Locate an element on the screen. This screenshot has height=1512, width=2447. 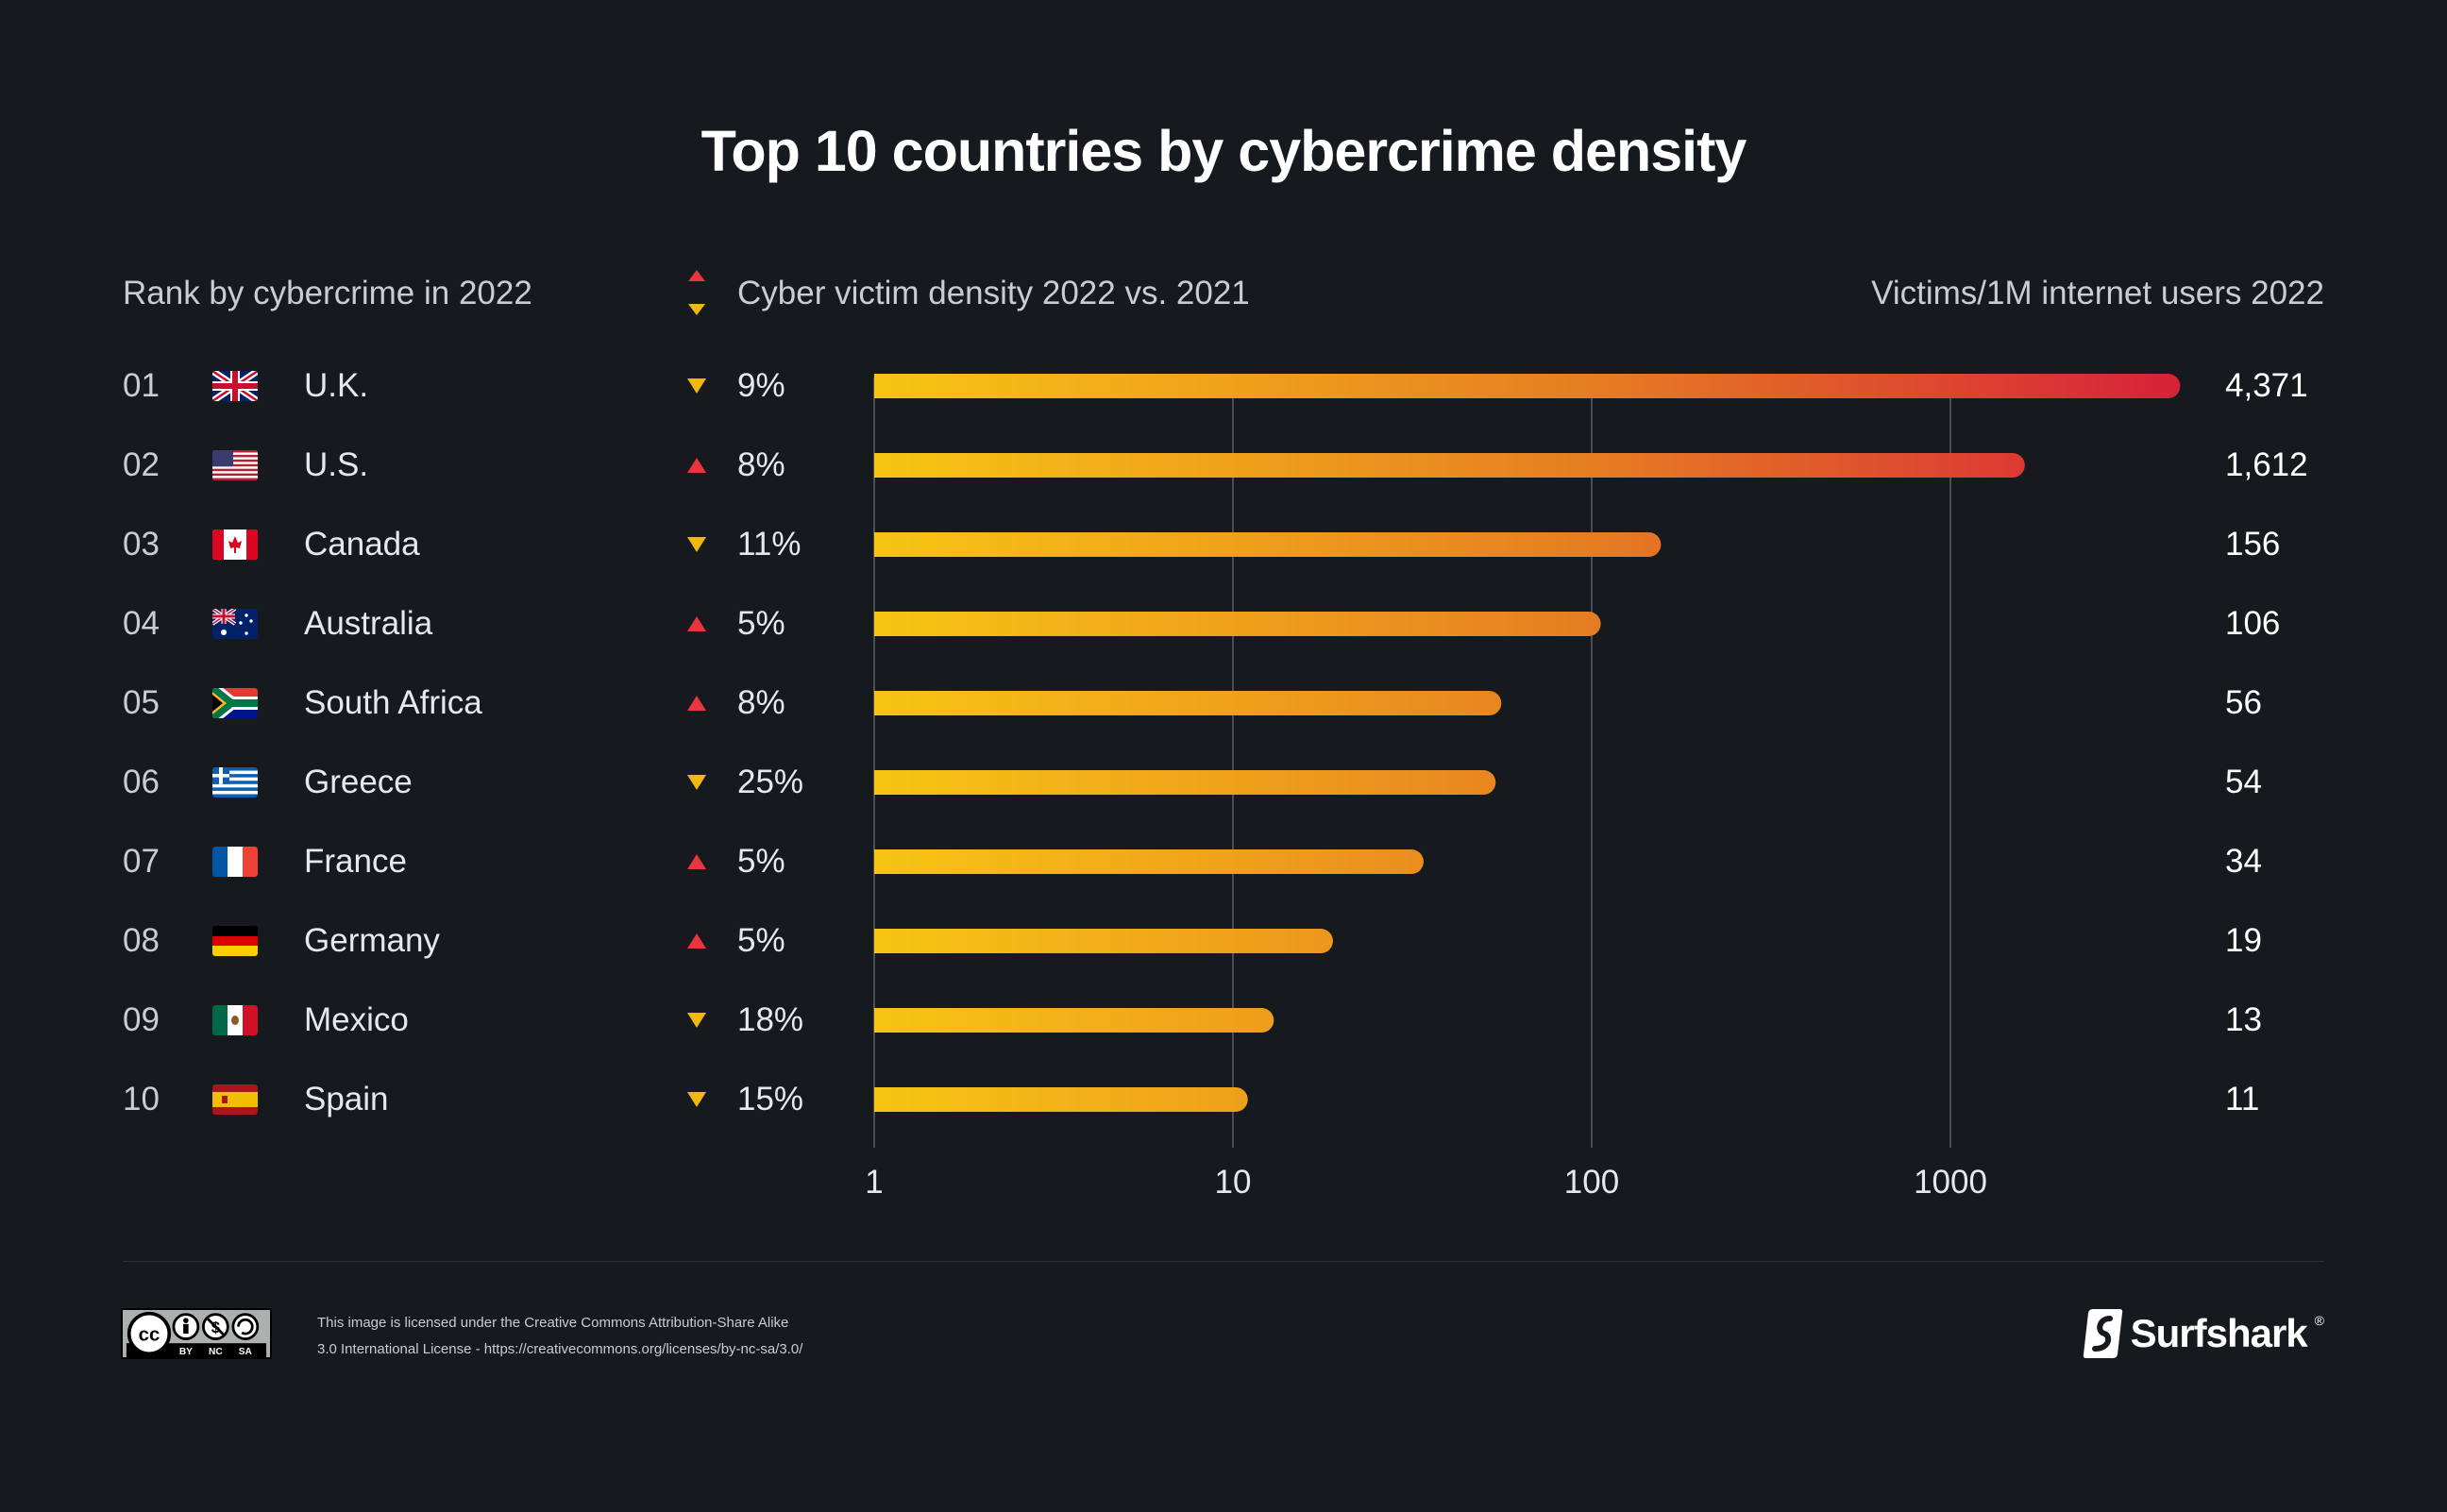
svg-text: NC is located at coordinates (216, 1352).